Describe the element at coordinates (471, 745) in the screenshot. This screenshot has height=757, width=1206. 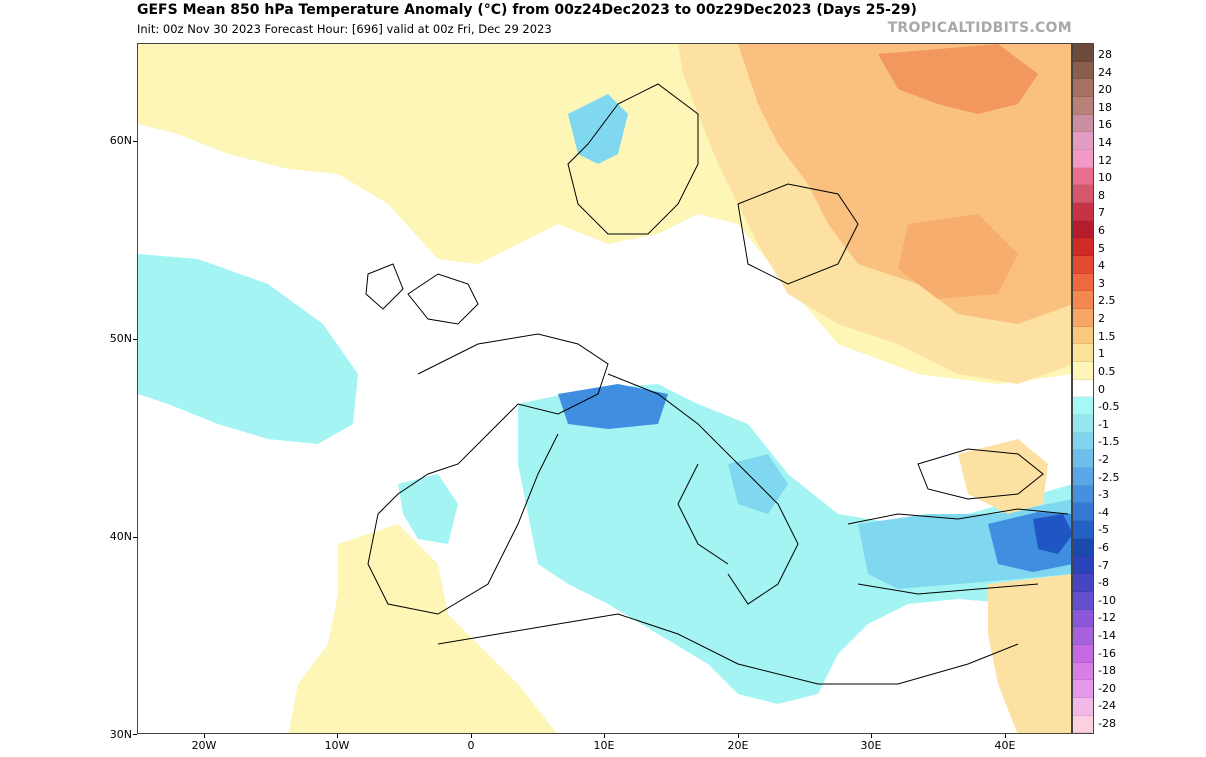
I see `lon-label-0: 0` at that location.